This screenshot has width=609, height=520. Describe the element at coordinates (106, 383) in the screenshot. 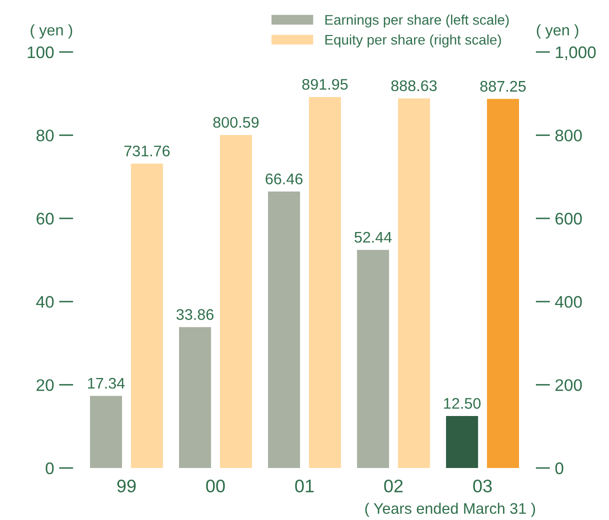

I see `data-label: 17.34` at that location.